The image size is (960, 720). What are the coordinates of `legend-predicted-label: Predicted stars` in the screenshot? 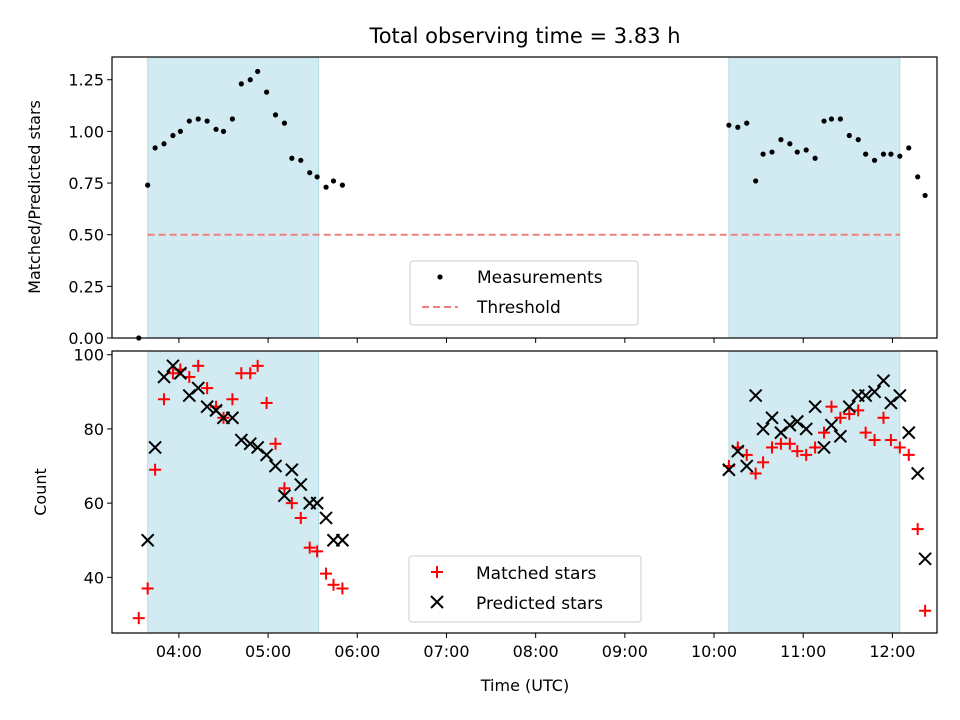 It's located at (539, 604).